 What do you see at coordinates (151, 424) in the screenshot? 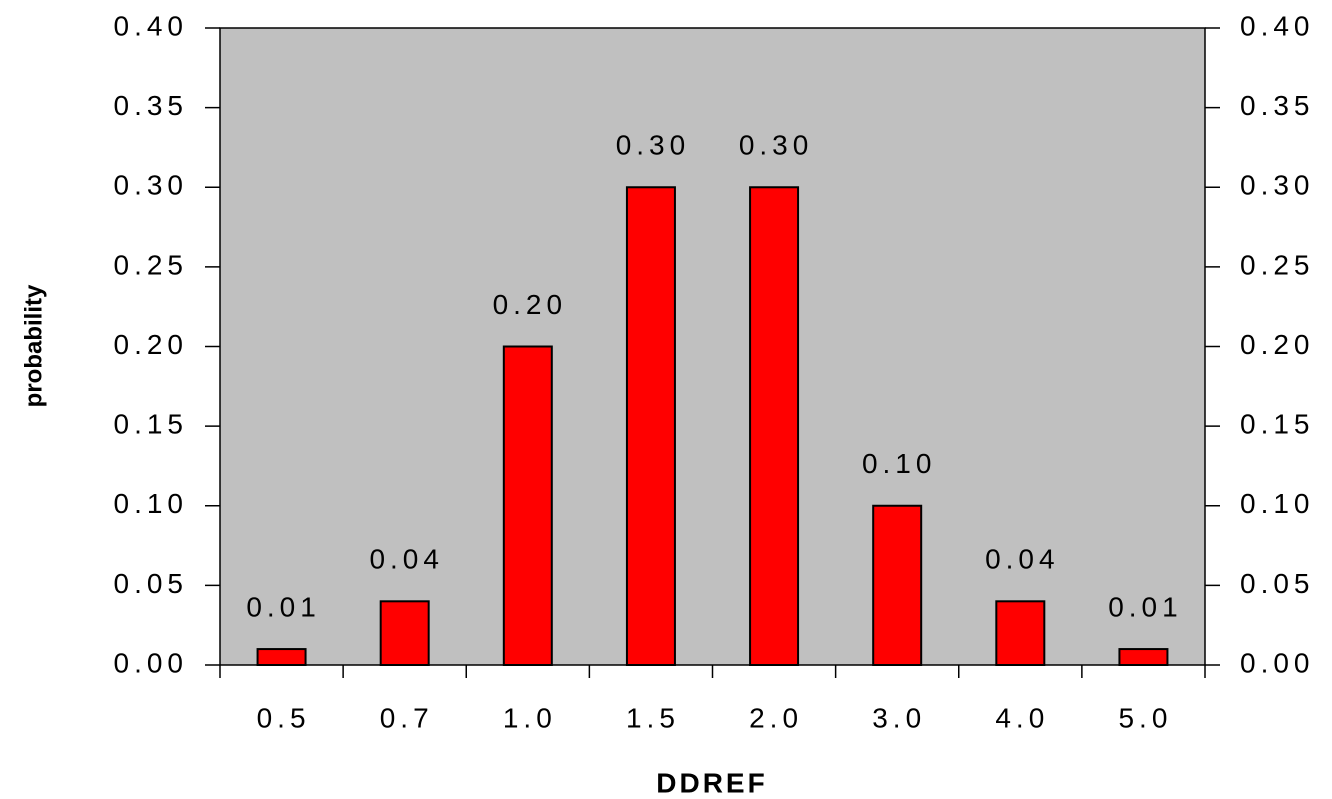
I see `y-tick-label: 0.15` at bounding box center [151, 424].